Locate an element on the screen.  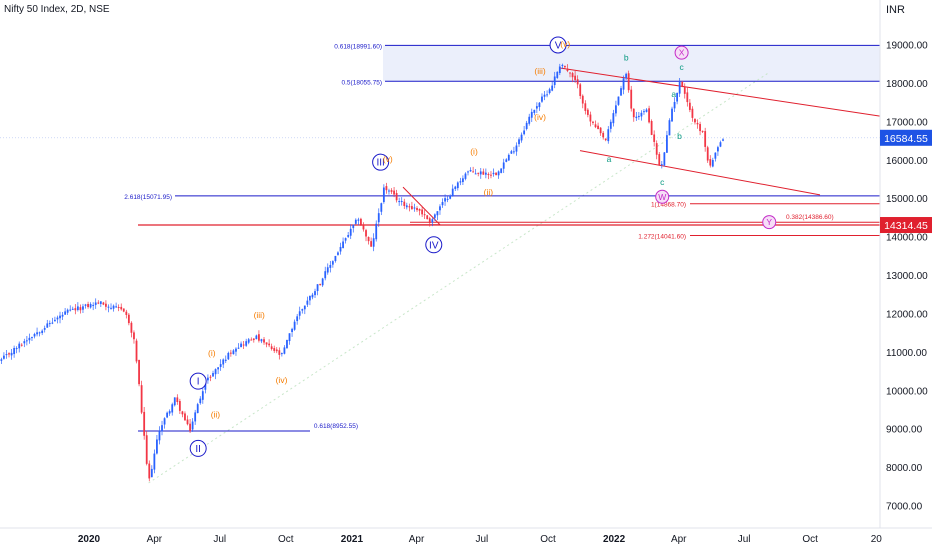
y-tick-label: 17000.00 is located at coordinates (907, 122).